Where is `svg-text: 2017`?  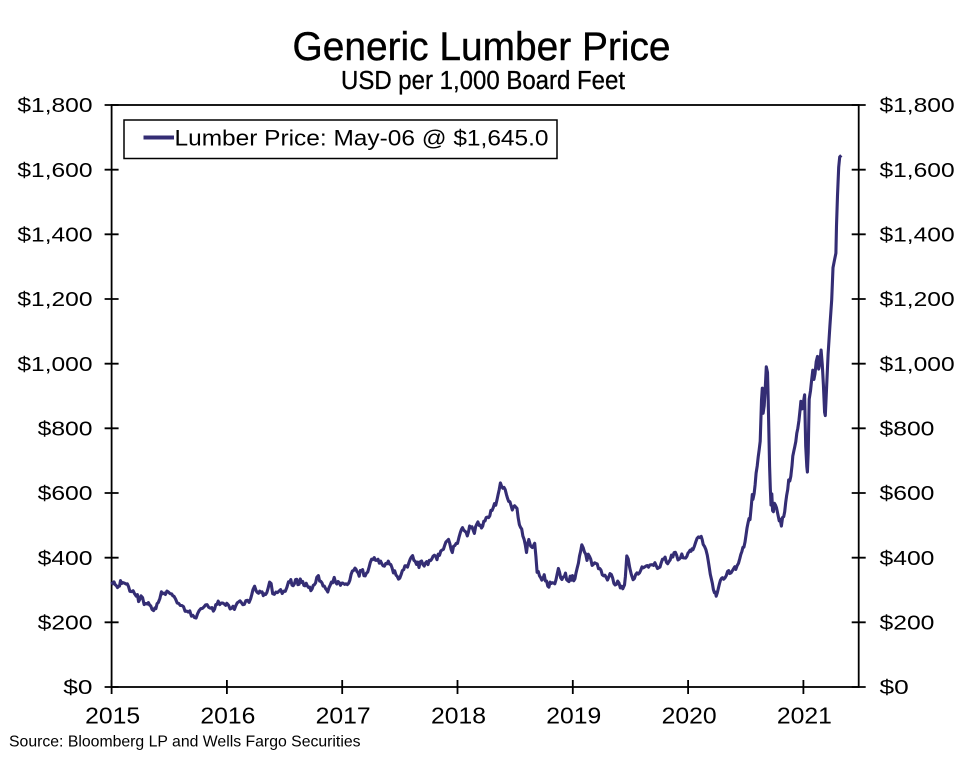
svg-text: 2017 is located at coordinates (343, 716).